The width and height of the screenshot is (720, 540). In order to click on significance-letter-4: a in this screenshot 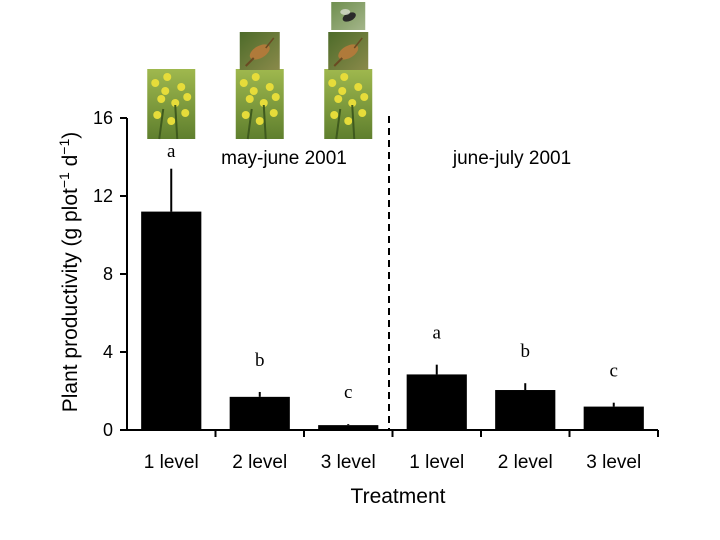, I will do `click(437, 333)`.